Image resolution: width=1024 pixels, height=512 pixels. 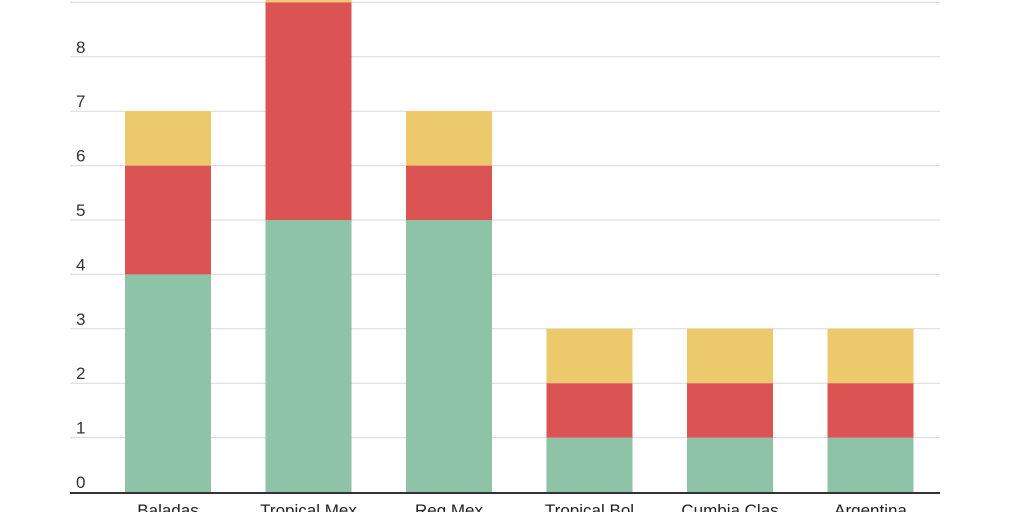 I want to click on bar-segment-tropical-bol-s3, so click(x=589, y=356).